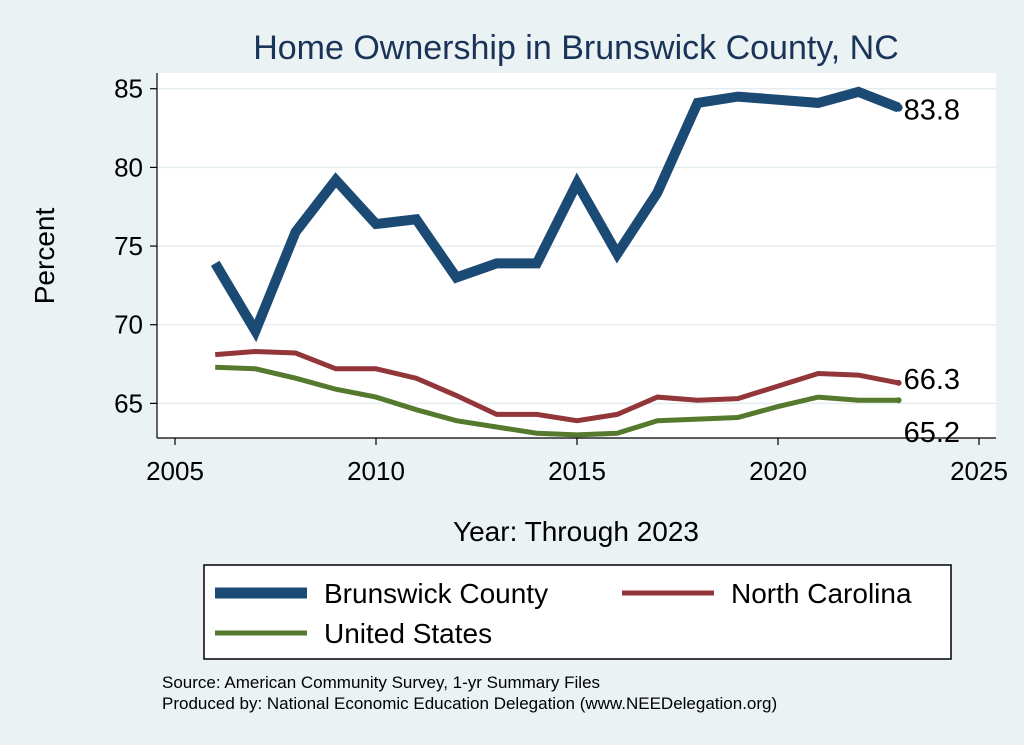 Image resolution: width=1024 pixels, height=745 pixels. Describe the element at coordinates (932, 380) in the screenshot. I see `end-label-north-carolina: 66.3` at that location.